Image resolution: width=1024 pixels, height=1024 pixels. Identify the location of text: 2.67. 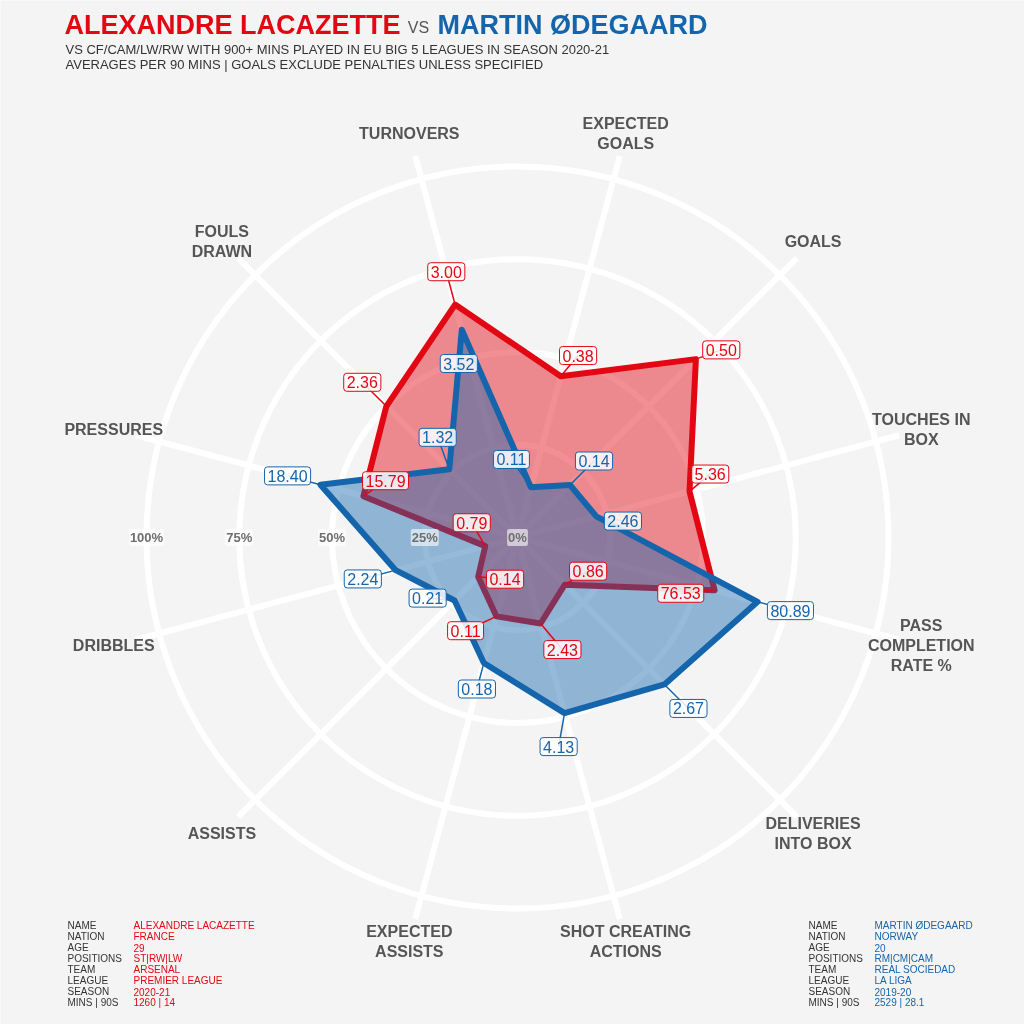
(688, 709).